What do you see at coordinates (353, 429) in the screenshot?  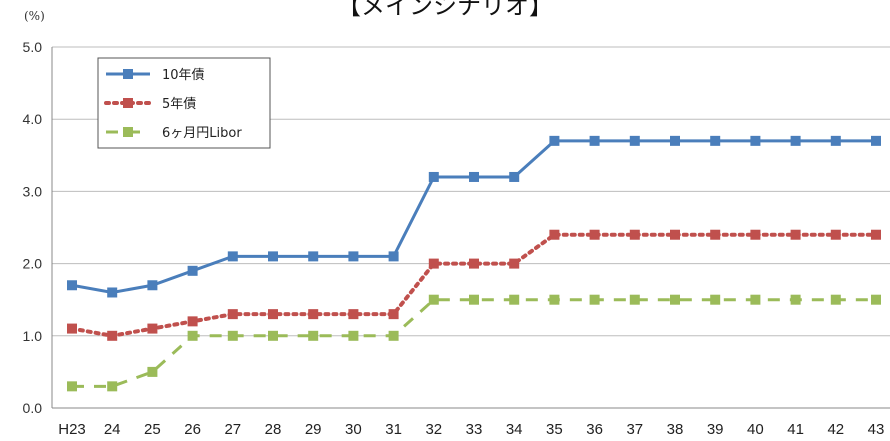 I see `x-tick-label: 30` at bounding box center [353, 429].